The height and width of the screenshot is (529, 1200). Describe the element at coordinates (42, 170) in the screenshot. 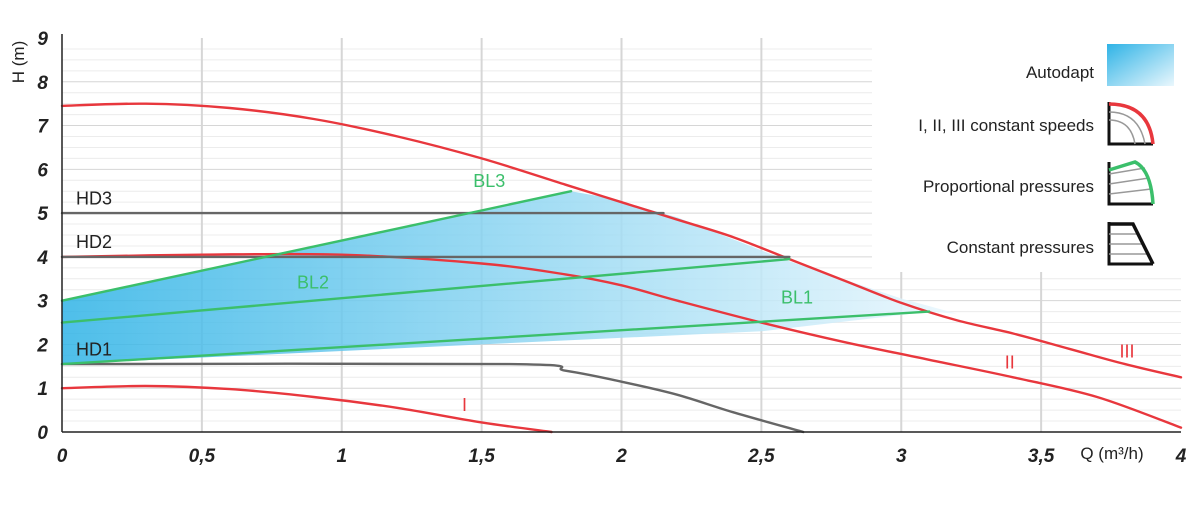

I see `y-tick-label: 6` at that location.